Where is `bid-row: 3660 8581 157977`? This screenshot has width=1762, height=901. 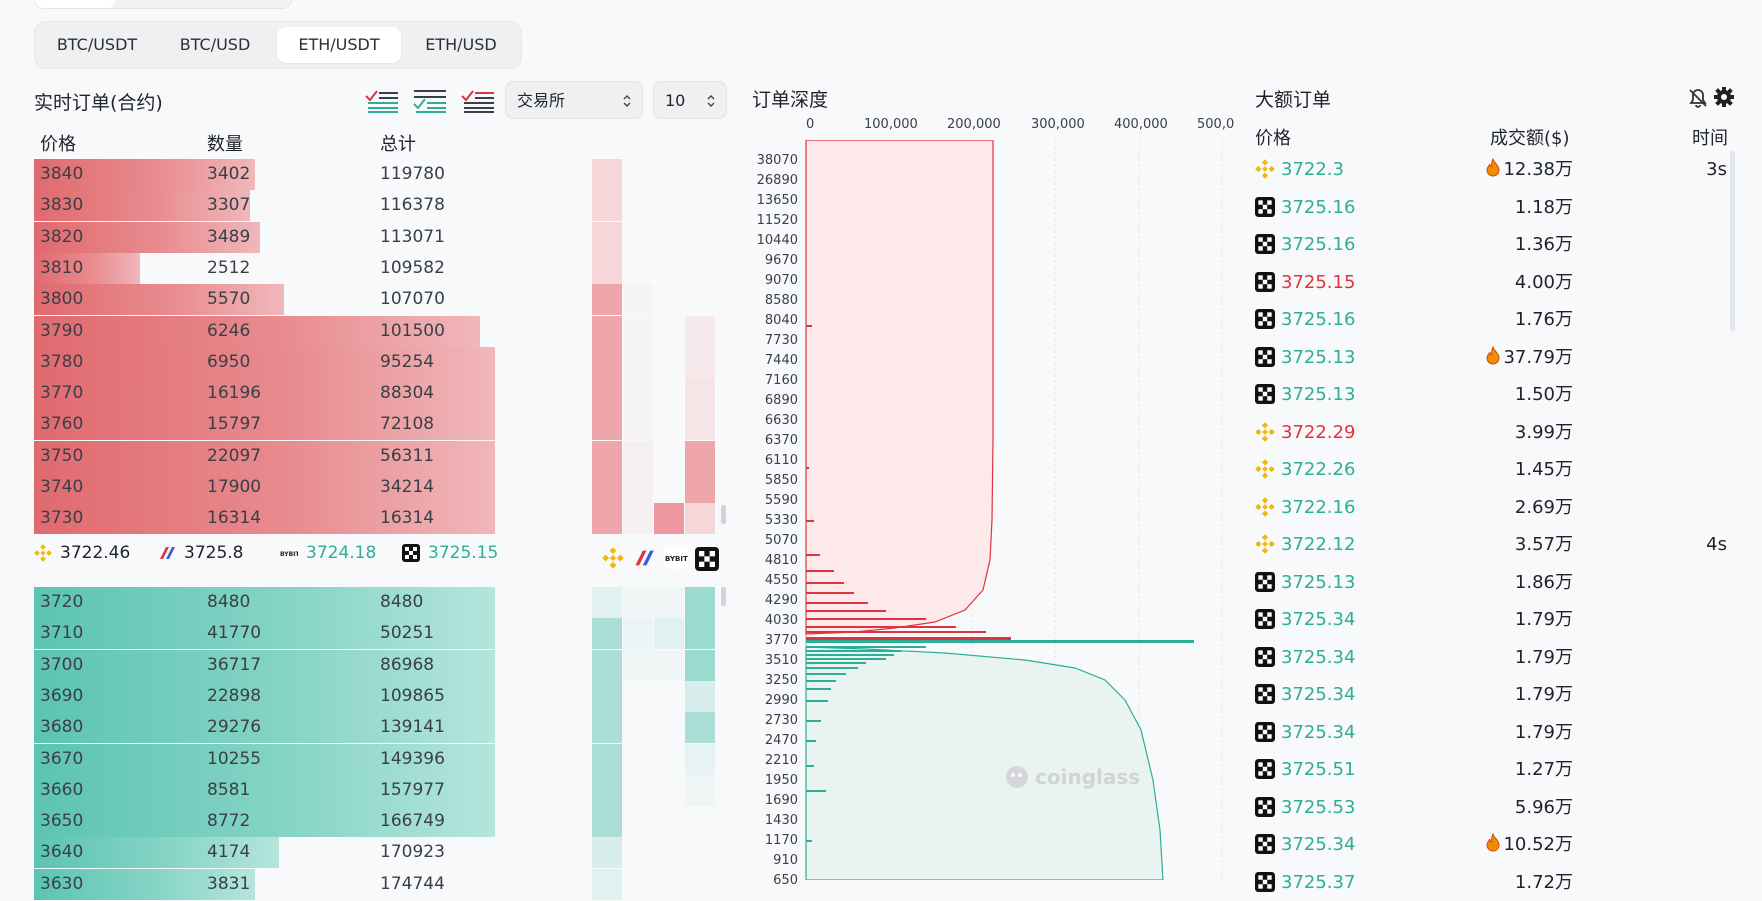
bid-row: 3660 8581 157977 is located at coordinates (274, 790).